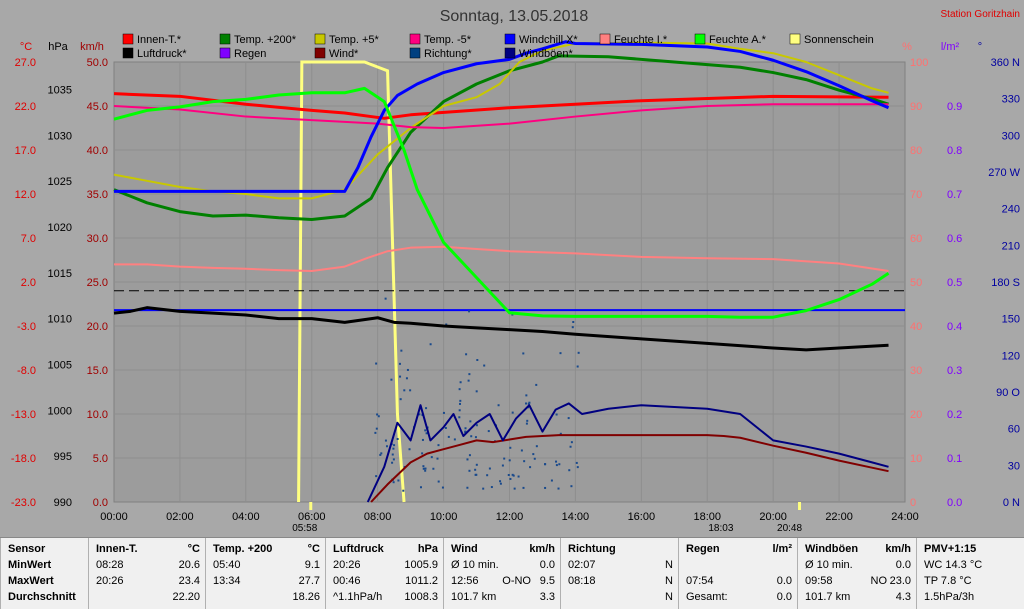 The image size is (1024, 609). What do you see at coordinates (576, 517) in the screenshot?
I see `x-tick-label: 14:00` at bounding box center [576, 517].